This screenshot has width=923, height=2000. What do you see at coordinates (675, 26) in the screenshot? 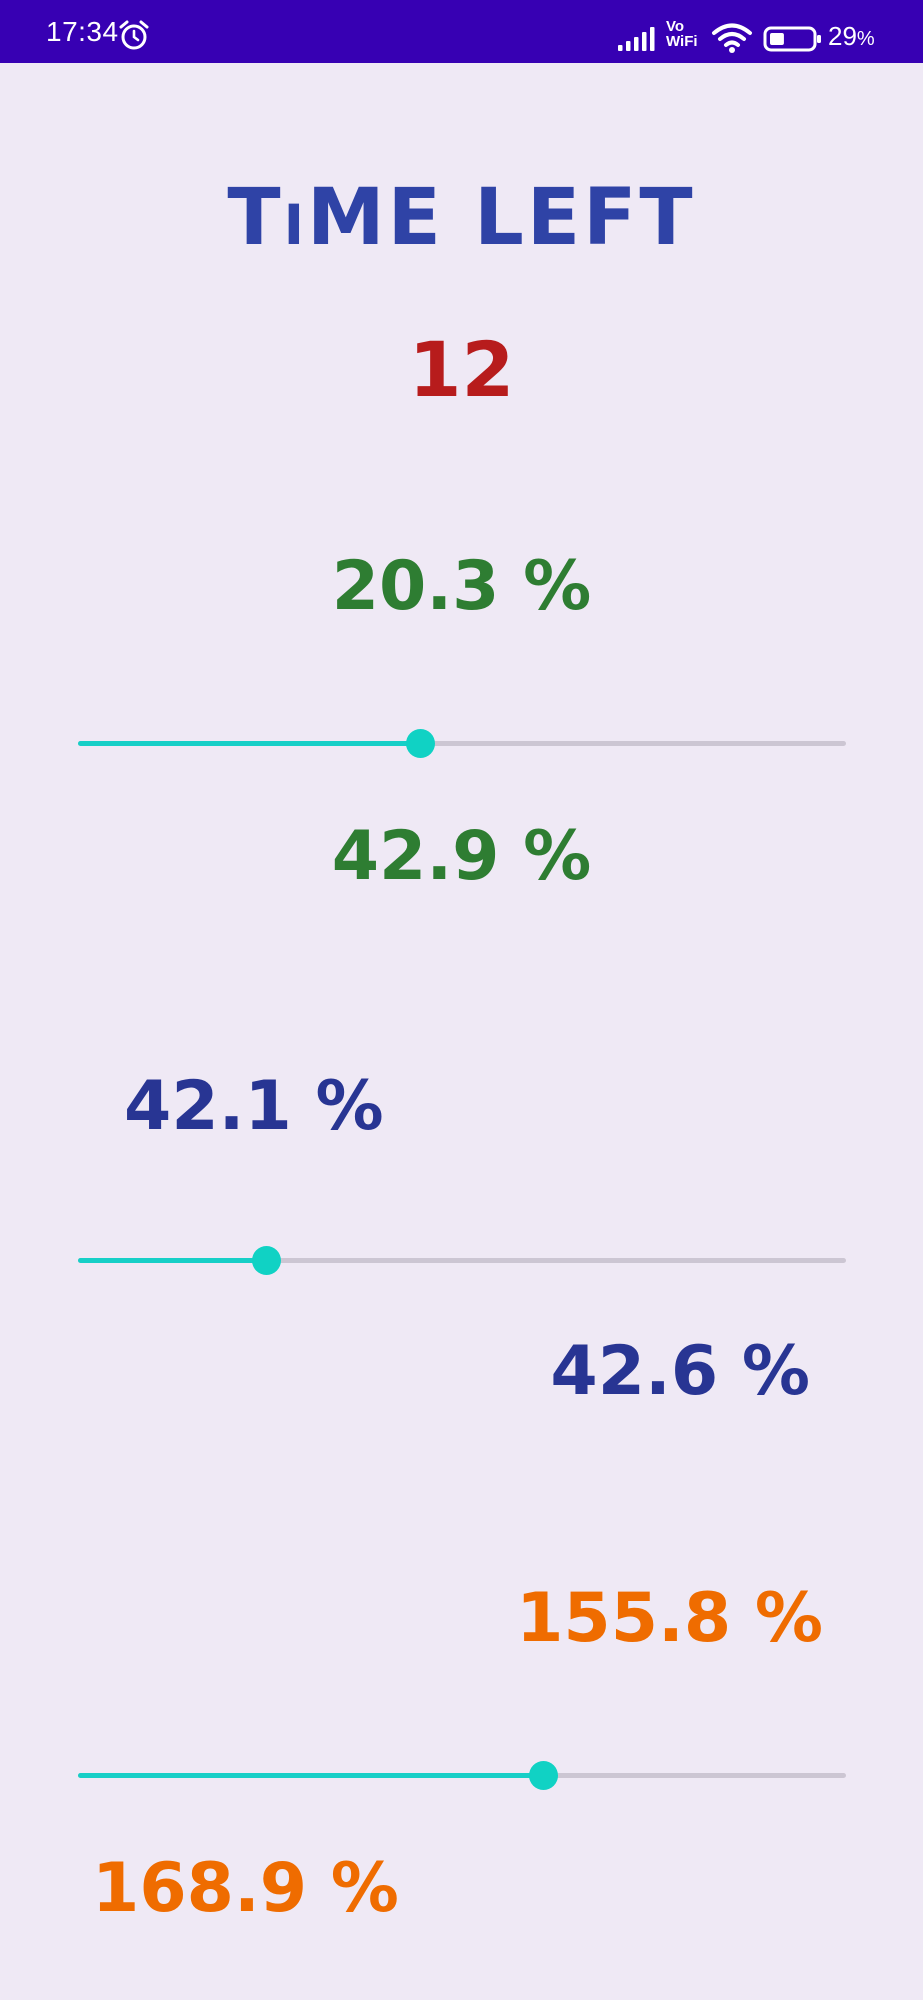
I see `vo-label: Vo` at bounding box center [675, 26].